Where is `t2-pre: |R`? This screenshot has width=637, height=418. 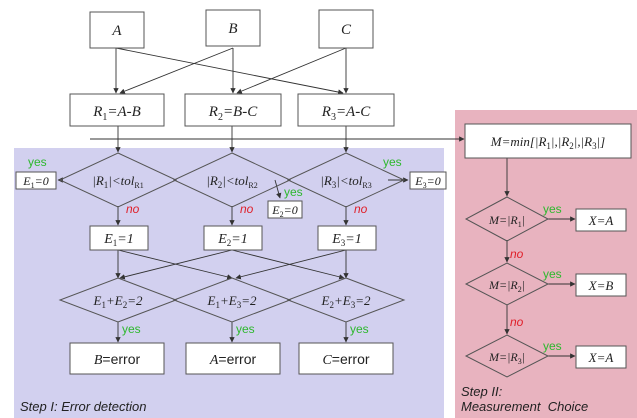 t2-pre: |R is located at coordinates (212, 180).